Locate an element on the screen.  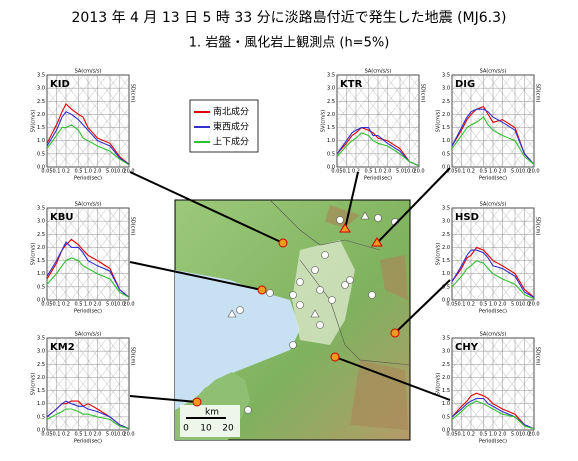
chart-title: KID is located at coordinates (60, 84).